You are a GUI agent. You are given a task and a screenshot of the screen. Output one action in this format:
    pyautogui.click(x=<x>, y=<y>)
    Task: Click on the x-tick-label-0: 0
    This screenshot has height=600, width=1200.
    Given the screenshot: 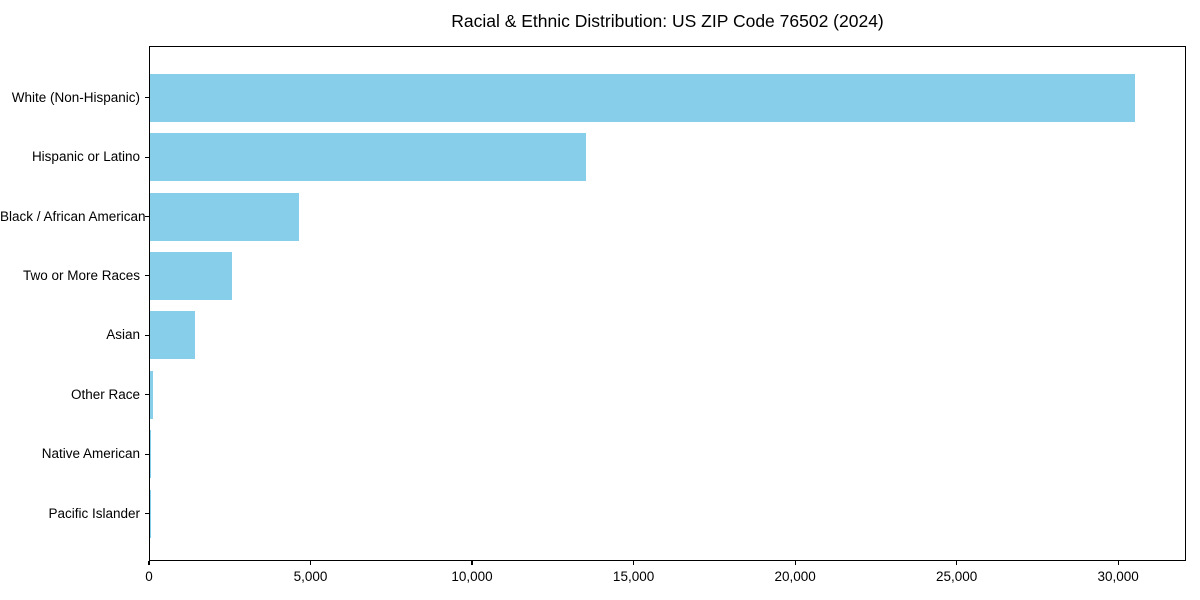 What is the action you would take?
    pyautogui.click(x=149, y=576)
    